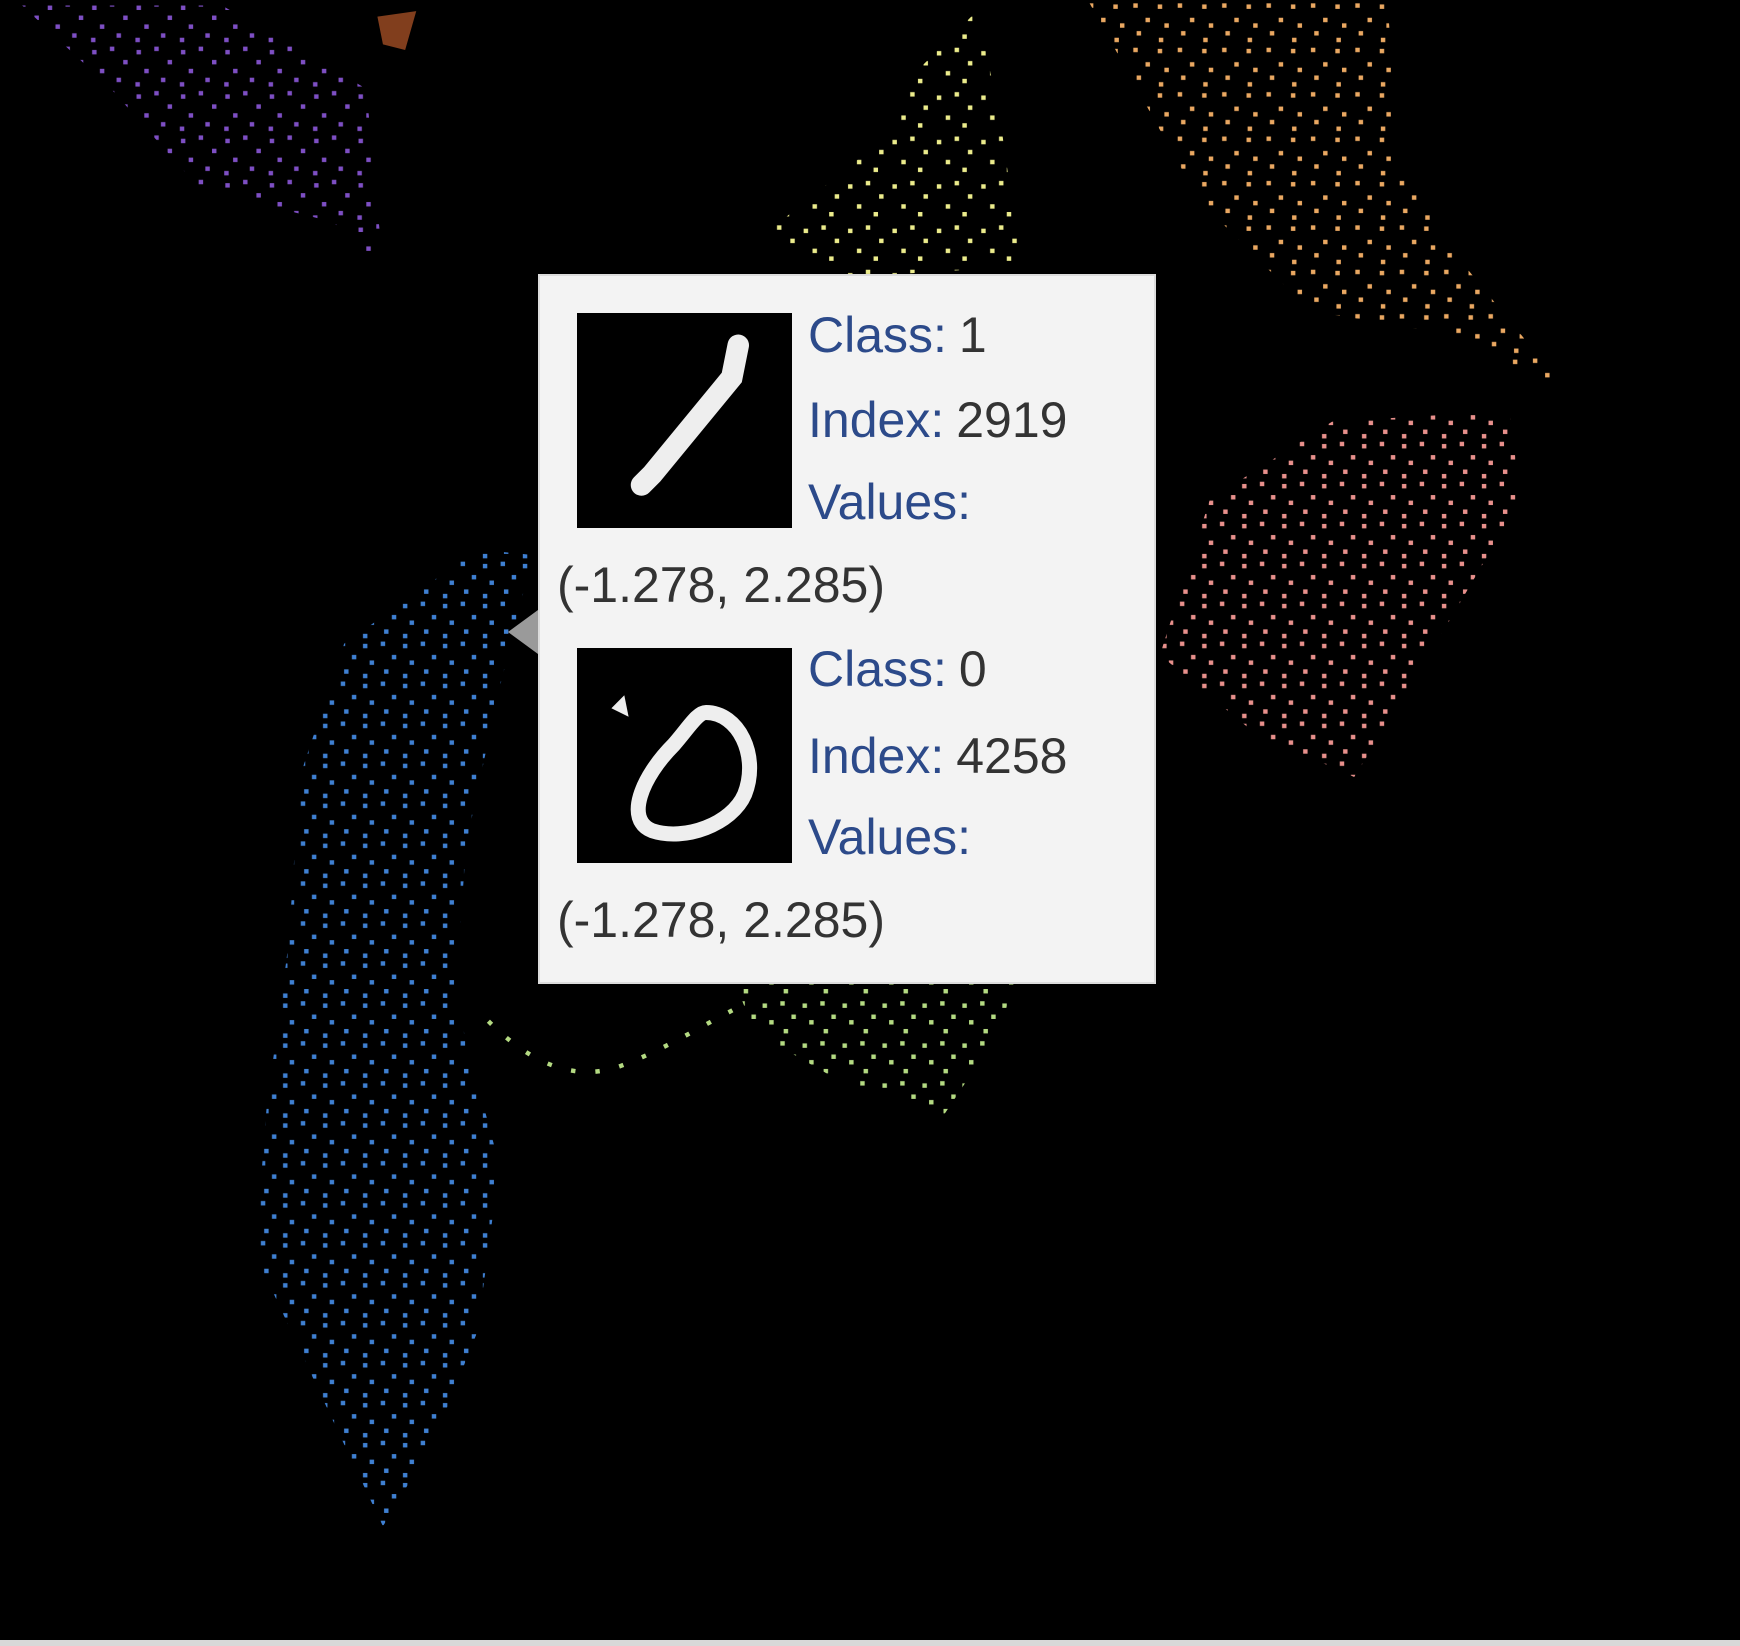  I want to click on value: 2919, so click(1012, 420).